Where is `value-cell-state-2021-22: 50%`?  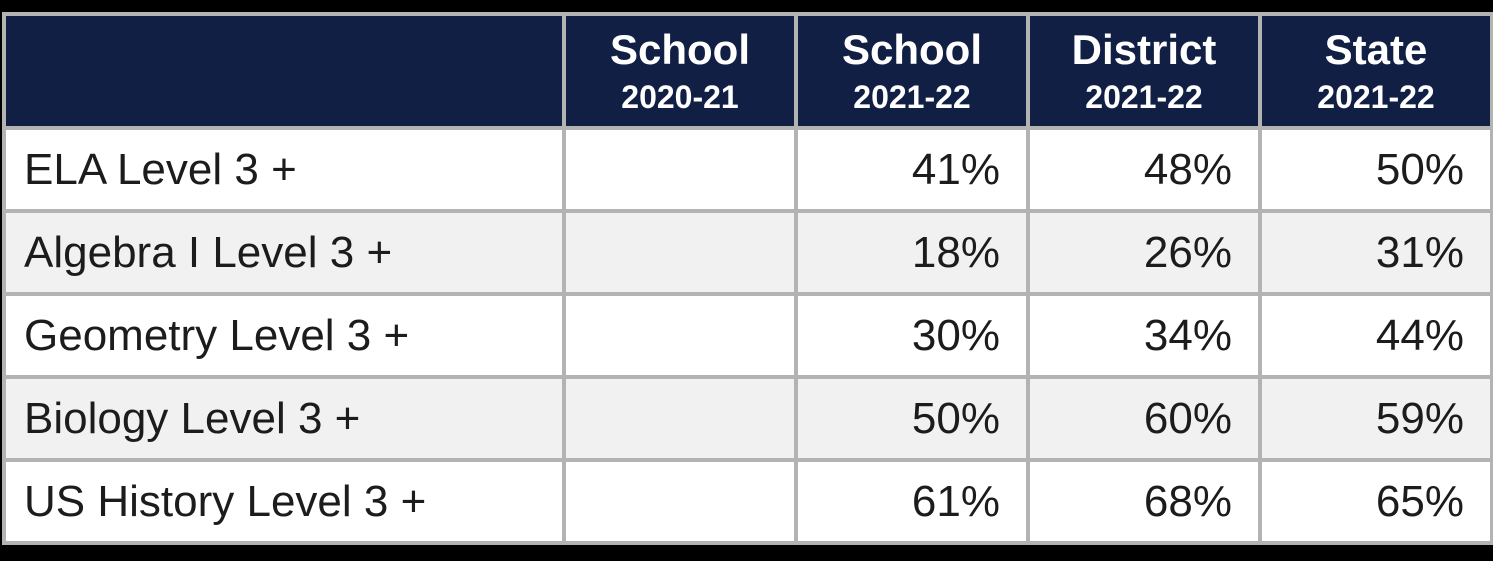
value-cell-state-2021-22: 50% is located at coordinates (1375, 169).